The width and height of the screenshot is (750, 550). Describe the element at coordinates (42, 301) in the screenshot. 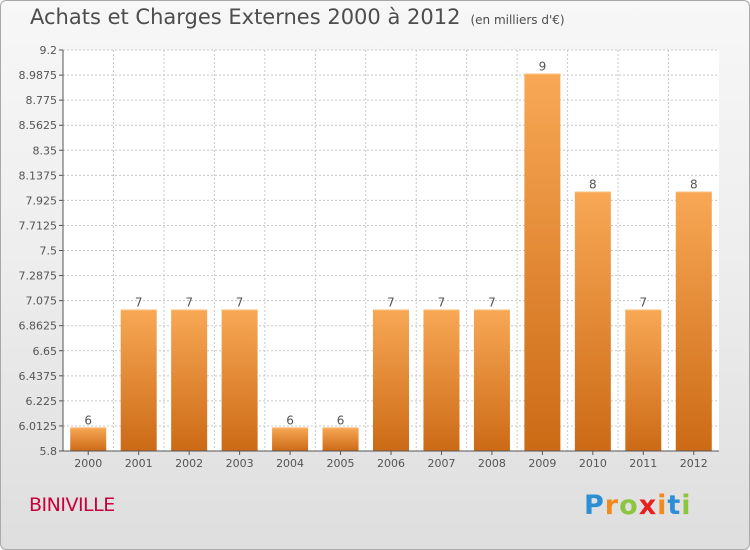

I see `y-tick-label: 7.075` at that location.